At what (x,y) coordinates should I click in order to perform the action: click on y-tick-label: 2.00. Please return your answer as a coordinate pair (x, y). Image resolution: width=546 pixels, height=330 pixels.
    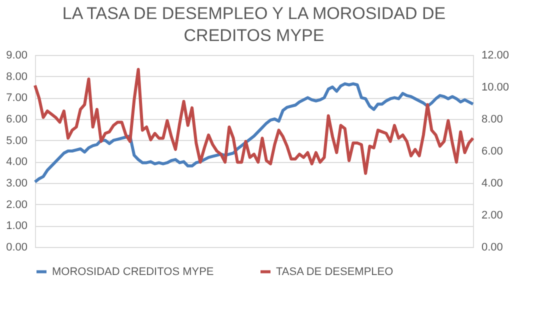
    Looking at the image, I should click on (17, 204).